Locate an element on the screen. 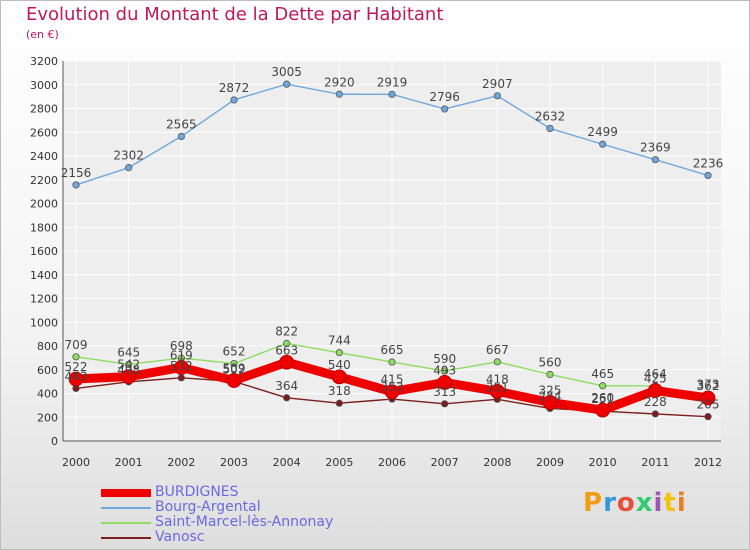  x-tick-label: 2003 is located at coordinates (234, 462).